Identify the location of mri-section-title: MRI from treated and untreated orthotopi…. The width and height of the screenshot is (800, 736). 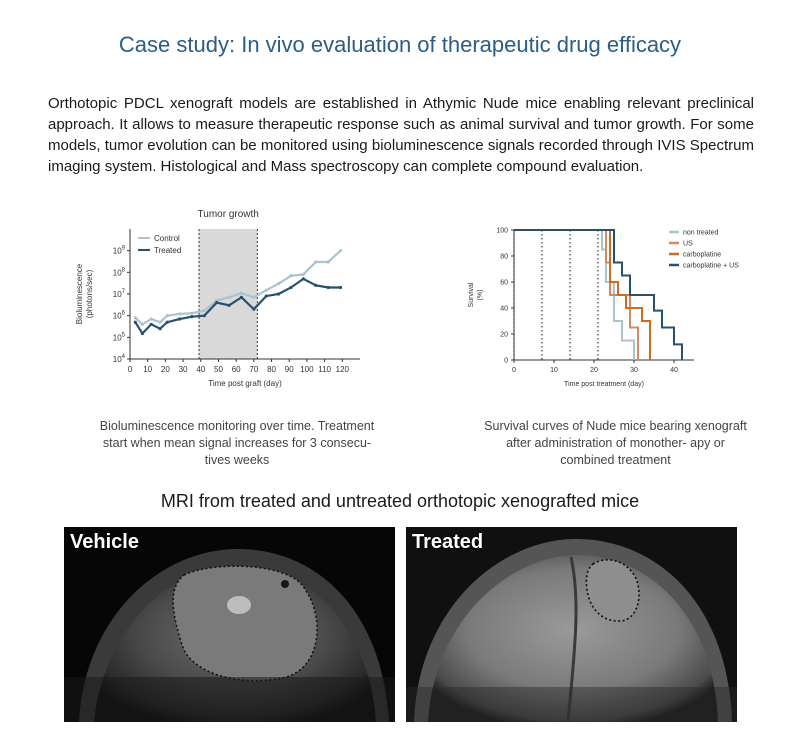
(400, 501).